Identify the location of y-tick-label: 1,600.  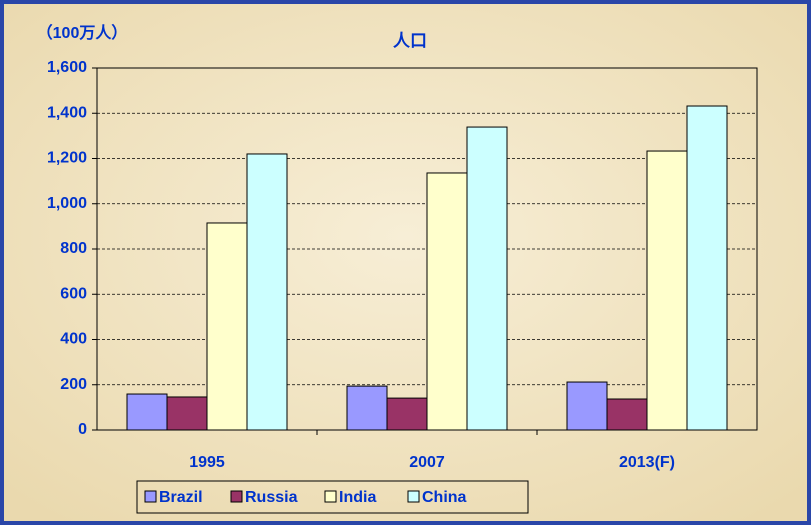
(67, 67).